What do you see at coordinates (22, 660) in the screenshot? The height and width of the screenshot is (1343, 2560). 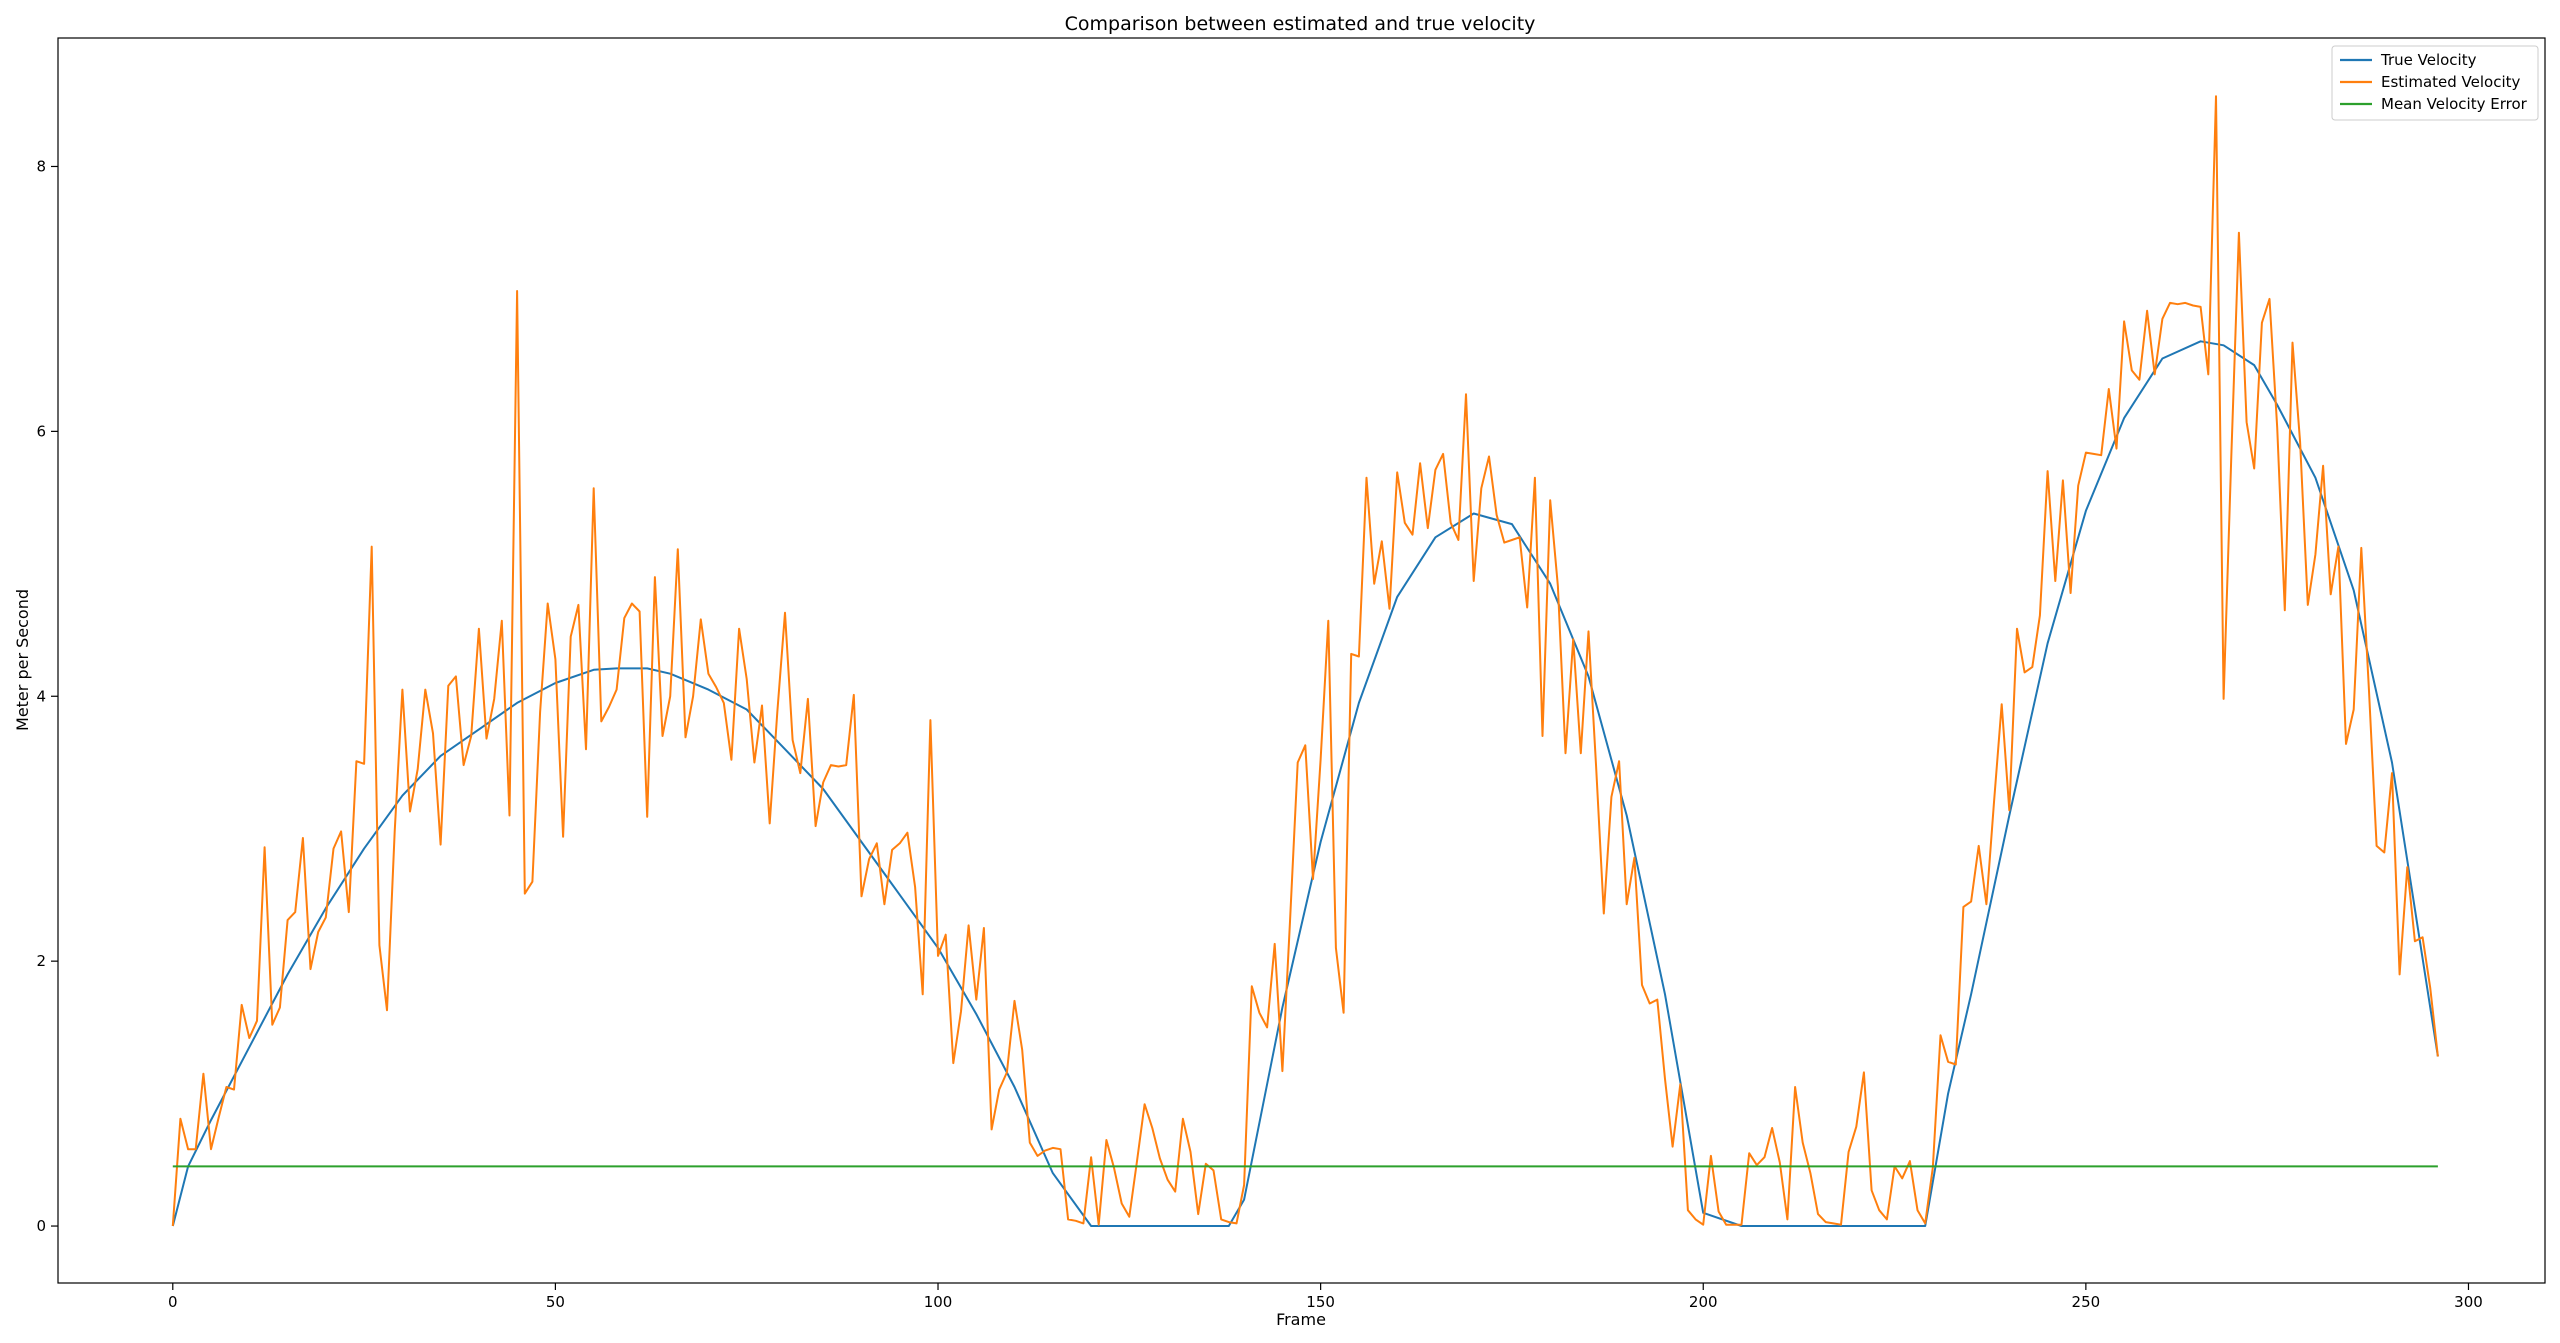 I see `y-axis-label: Meter per Second` at bounding box center [22, 660].